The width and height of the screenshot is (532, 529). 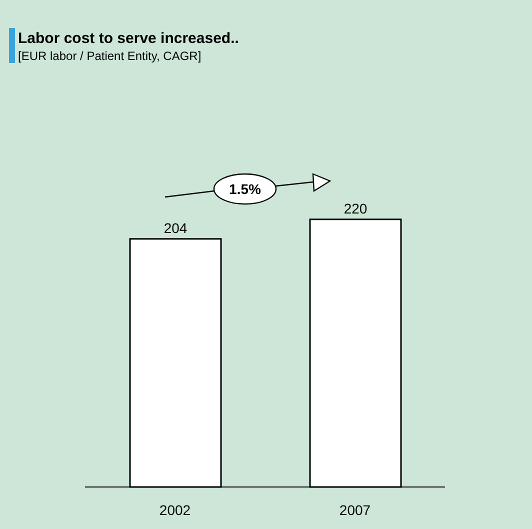 What do you see at coordinates (245, 189) in the screenshot?
I see `text: 1.5%` at bounding box center [245, 189].